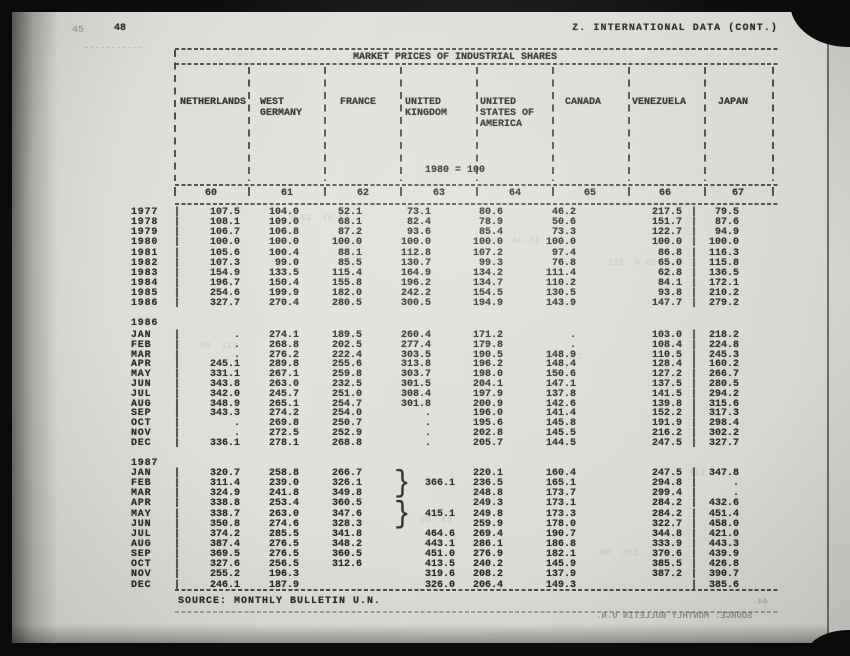  What do you see at coordinates (145, 263) in the screenshot?
I see `period-label: 1982` at bounding box center [145, 263].